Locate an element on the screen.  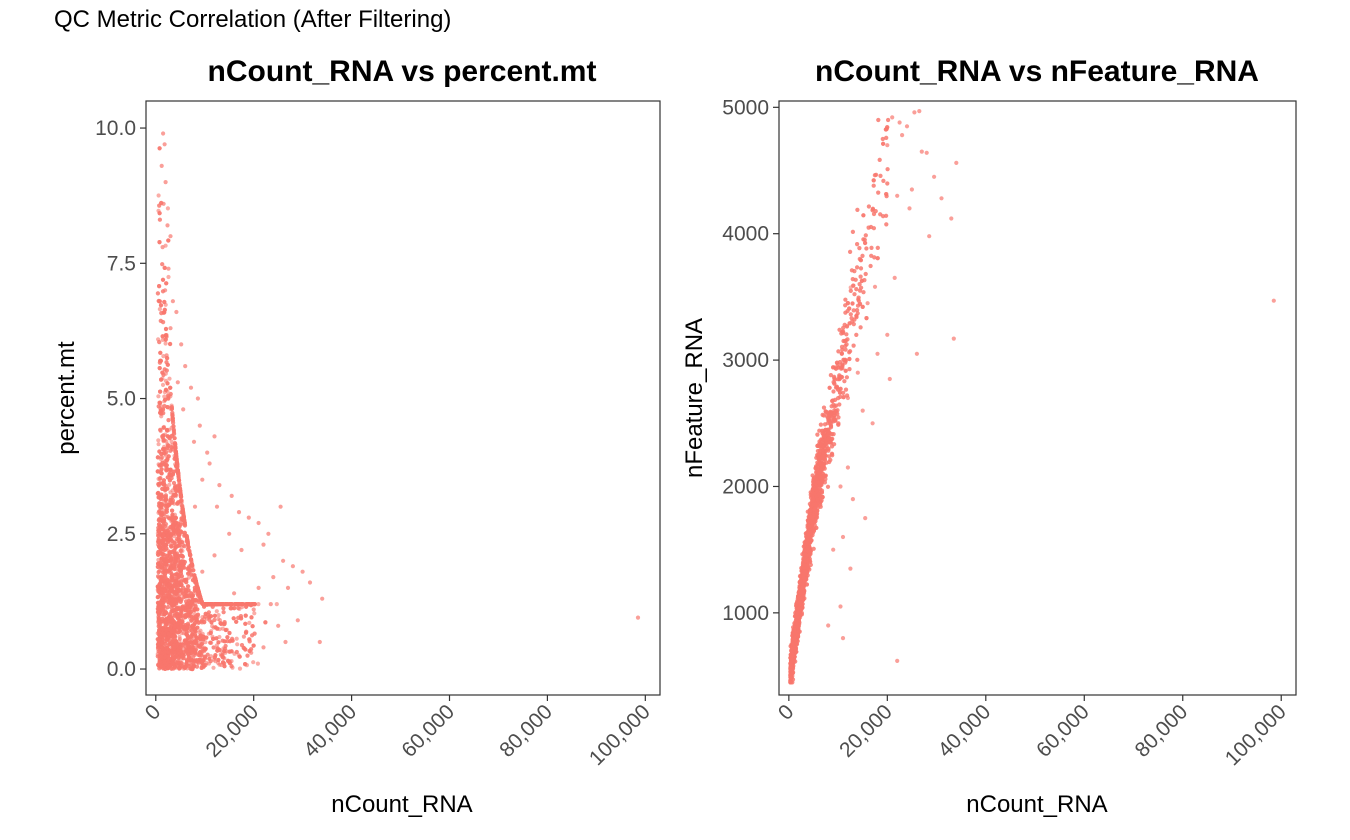
y-tick-label: 10.0 is located at coordinates (115, 128).